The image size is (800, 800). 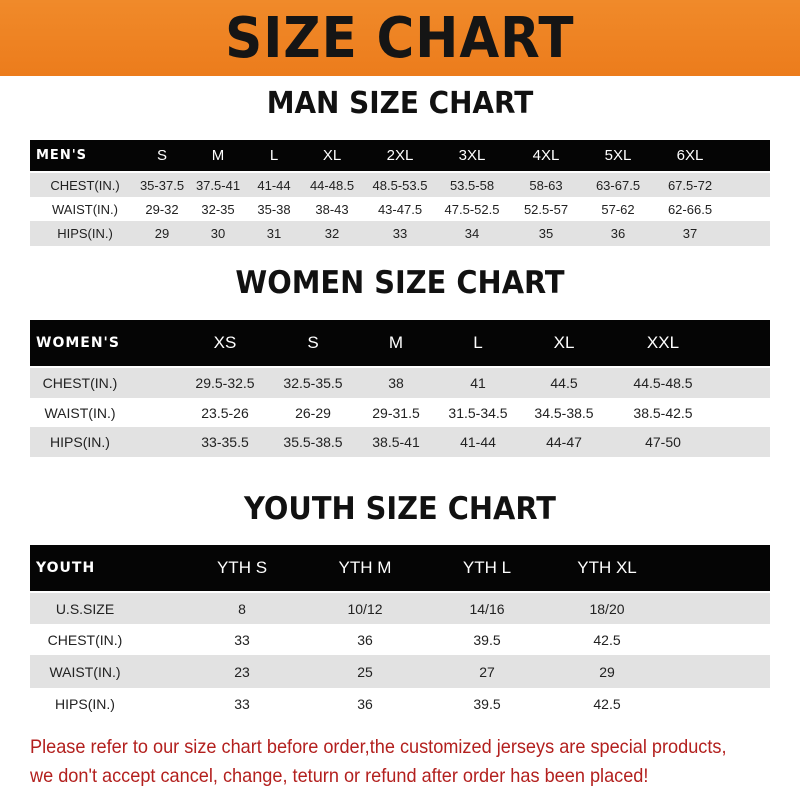 What do you see at coordinates (618, 185) in the screenshot?
I see `table-cell: 63-67.5` at bounding box center [618, 185].